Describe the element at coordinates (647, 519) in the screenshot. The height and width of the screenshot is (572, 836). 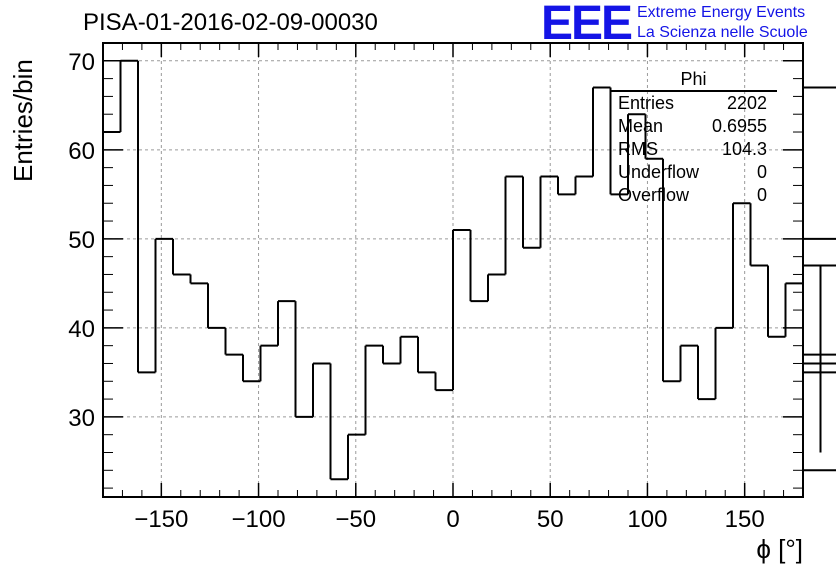
I see `x-tick-label: 100` at that location.